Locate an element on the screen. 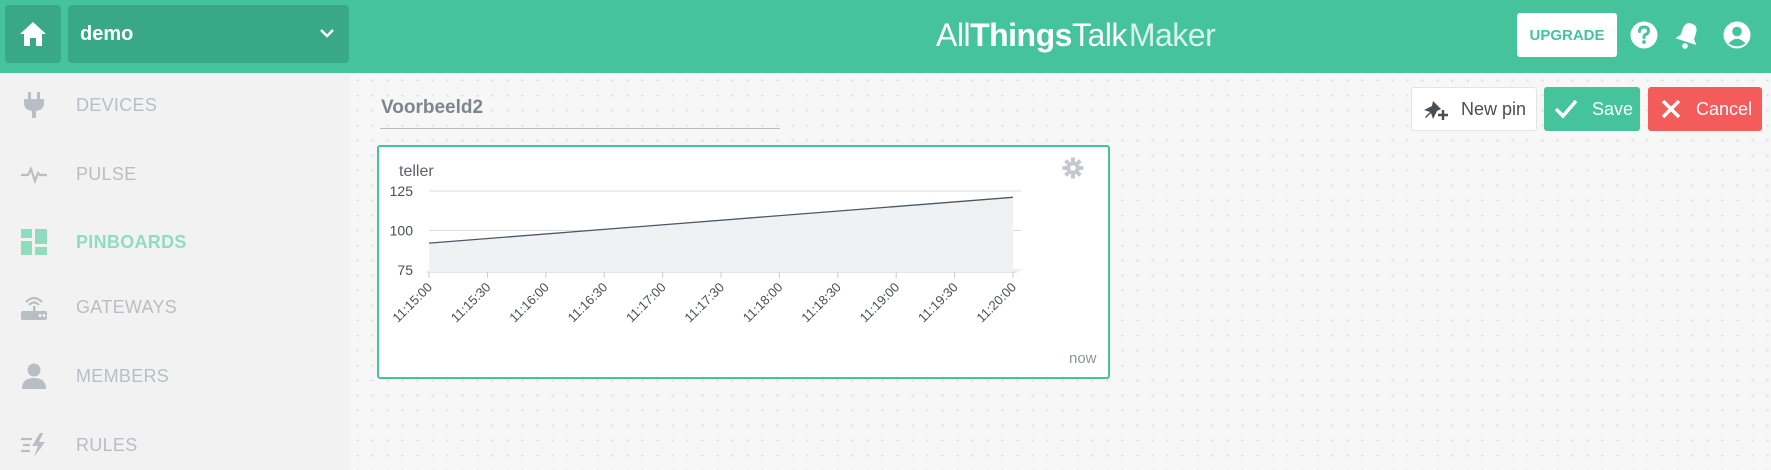  x-tick-label: 11:19:30 is located at coordinates (938, 303).